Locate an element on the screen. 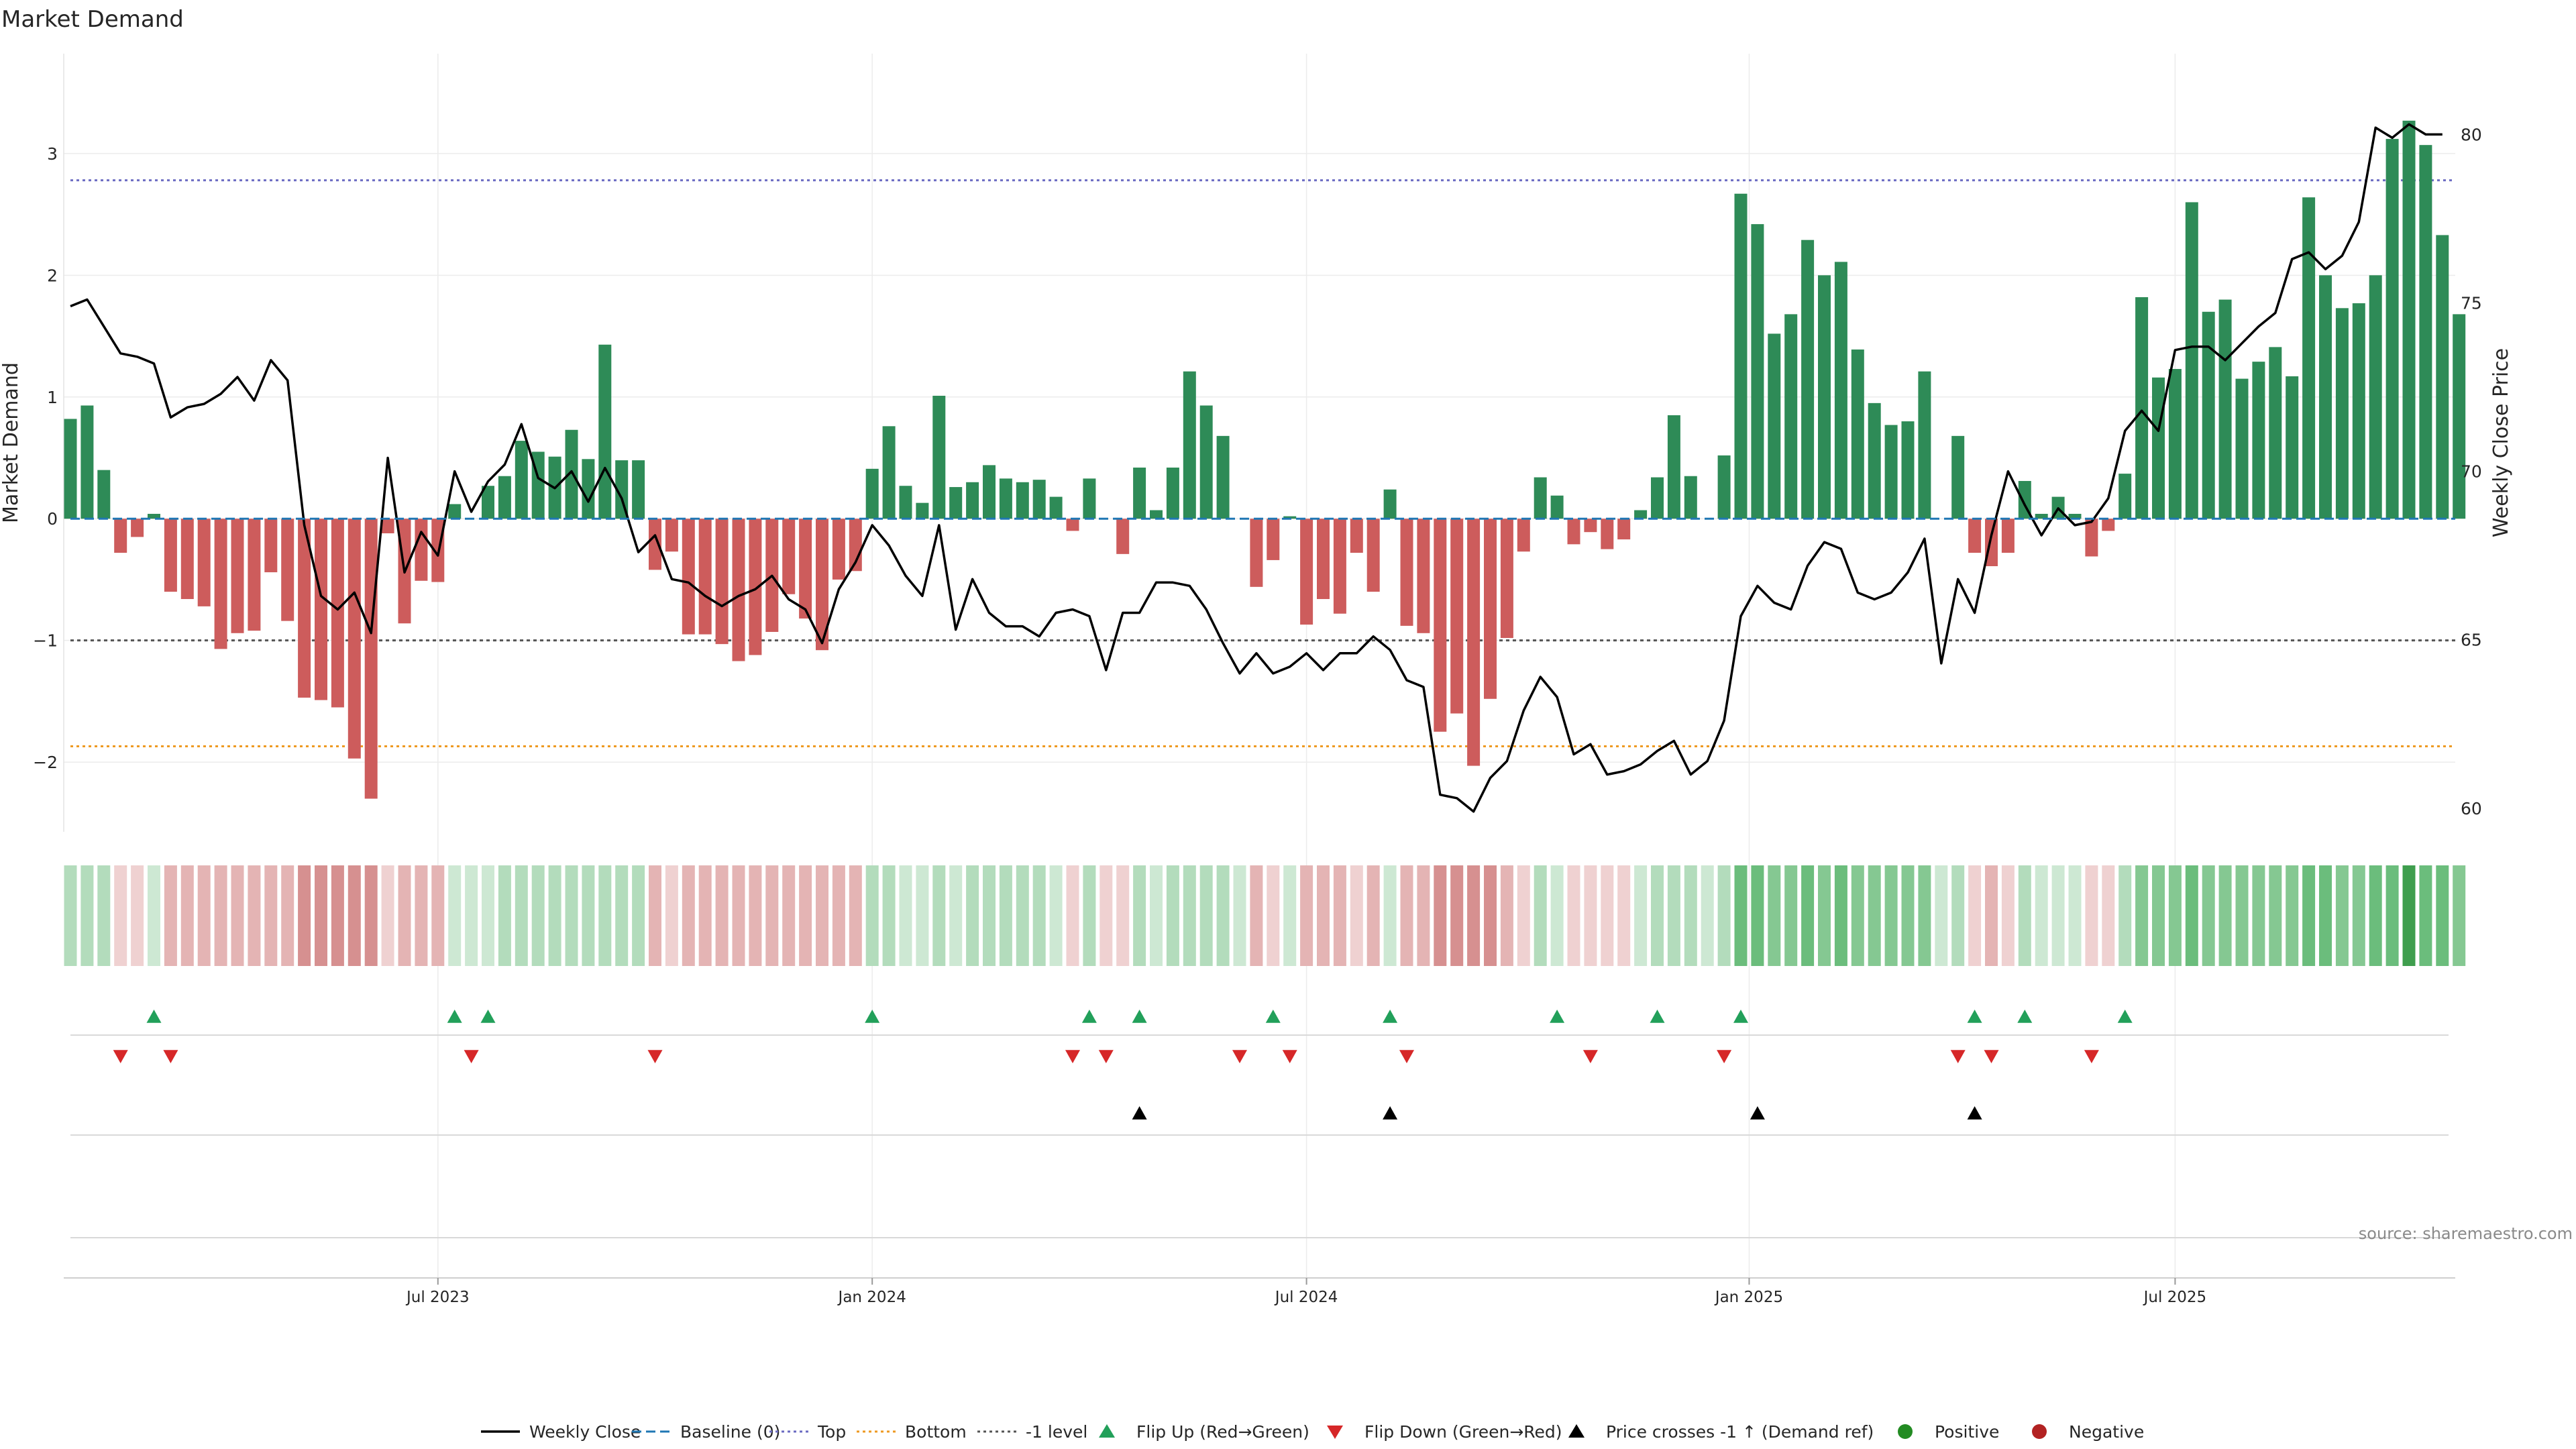  legend-item: Baseline (0) is located at coordinates (706, 1432).